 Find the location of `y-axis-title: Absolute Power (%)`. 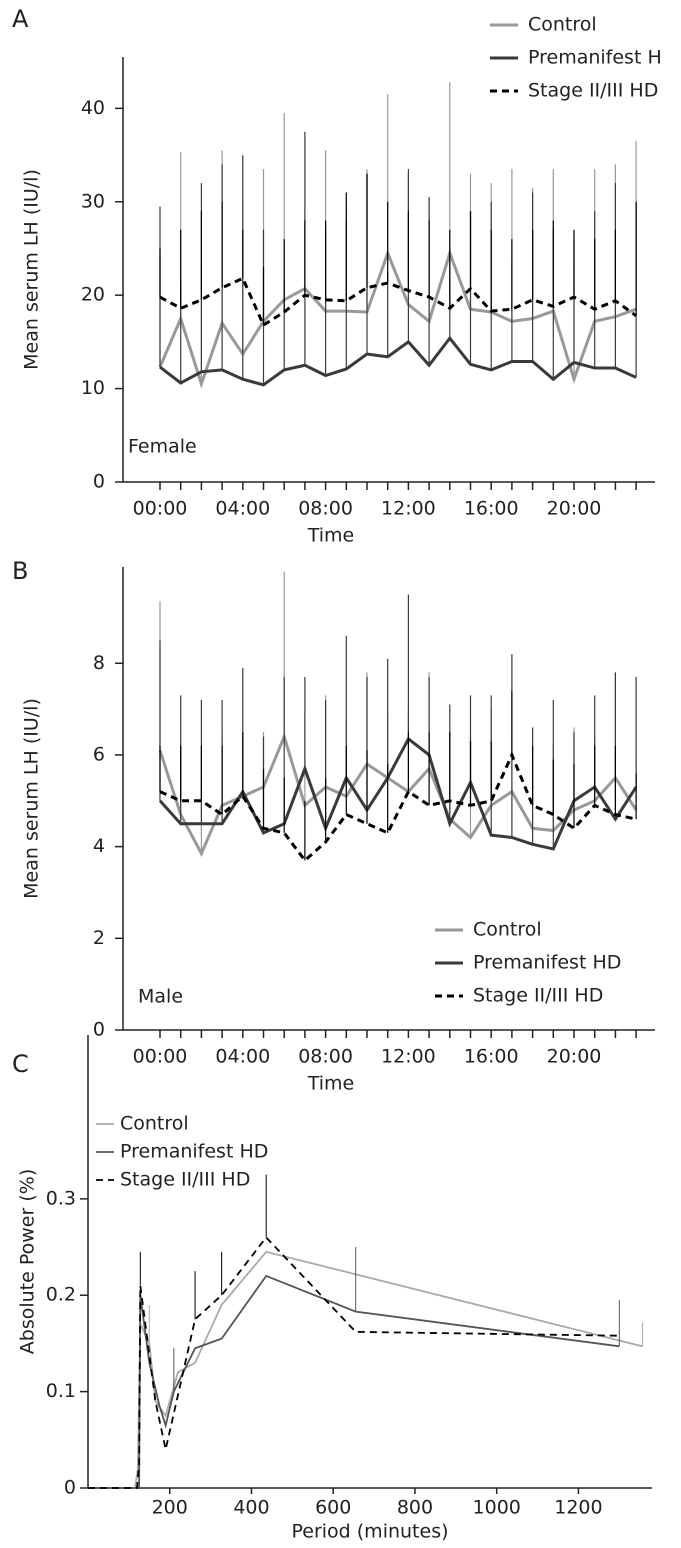

y-axis-title: Absolute Power (%) is located at coordinates (28, 1261).